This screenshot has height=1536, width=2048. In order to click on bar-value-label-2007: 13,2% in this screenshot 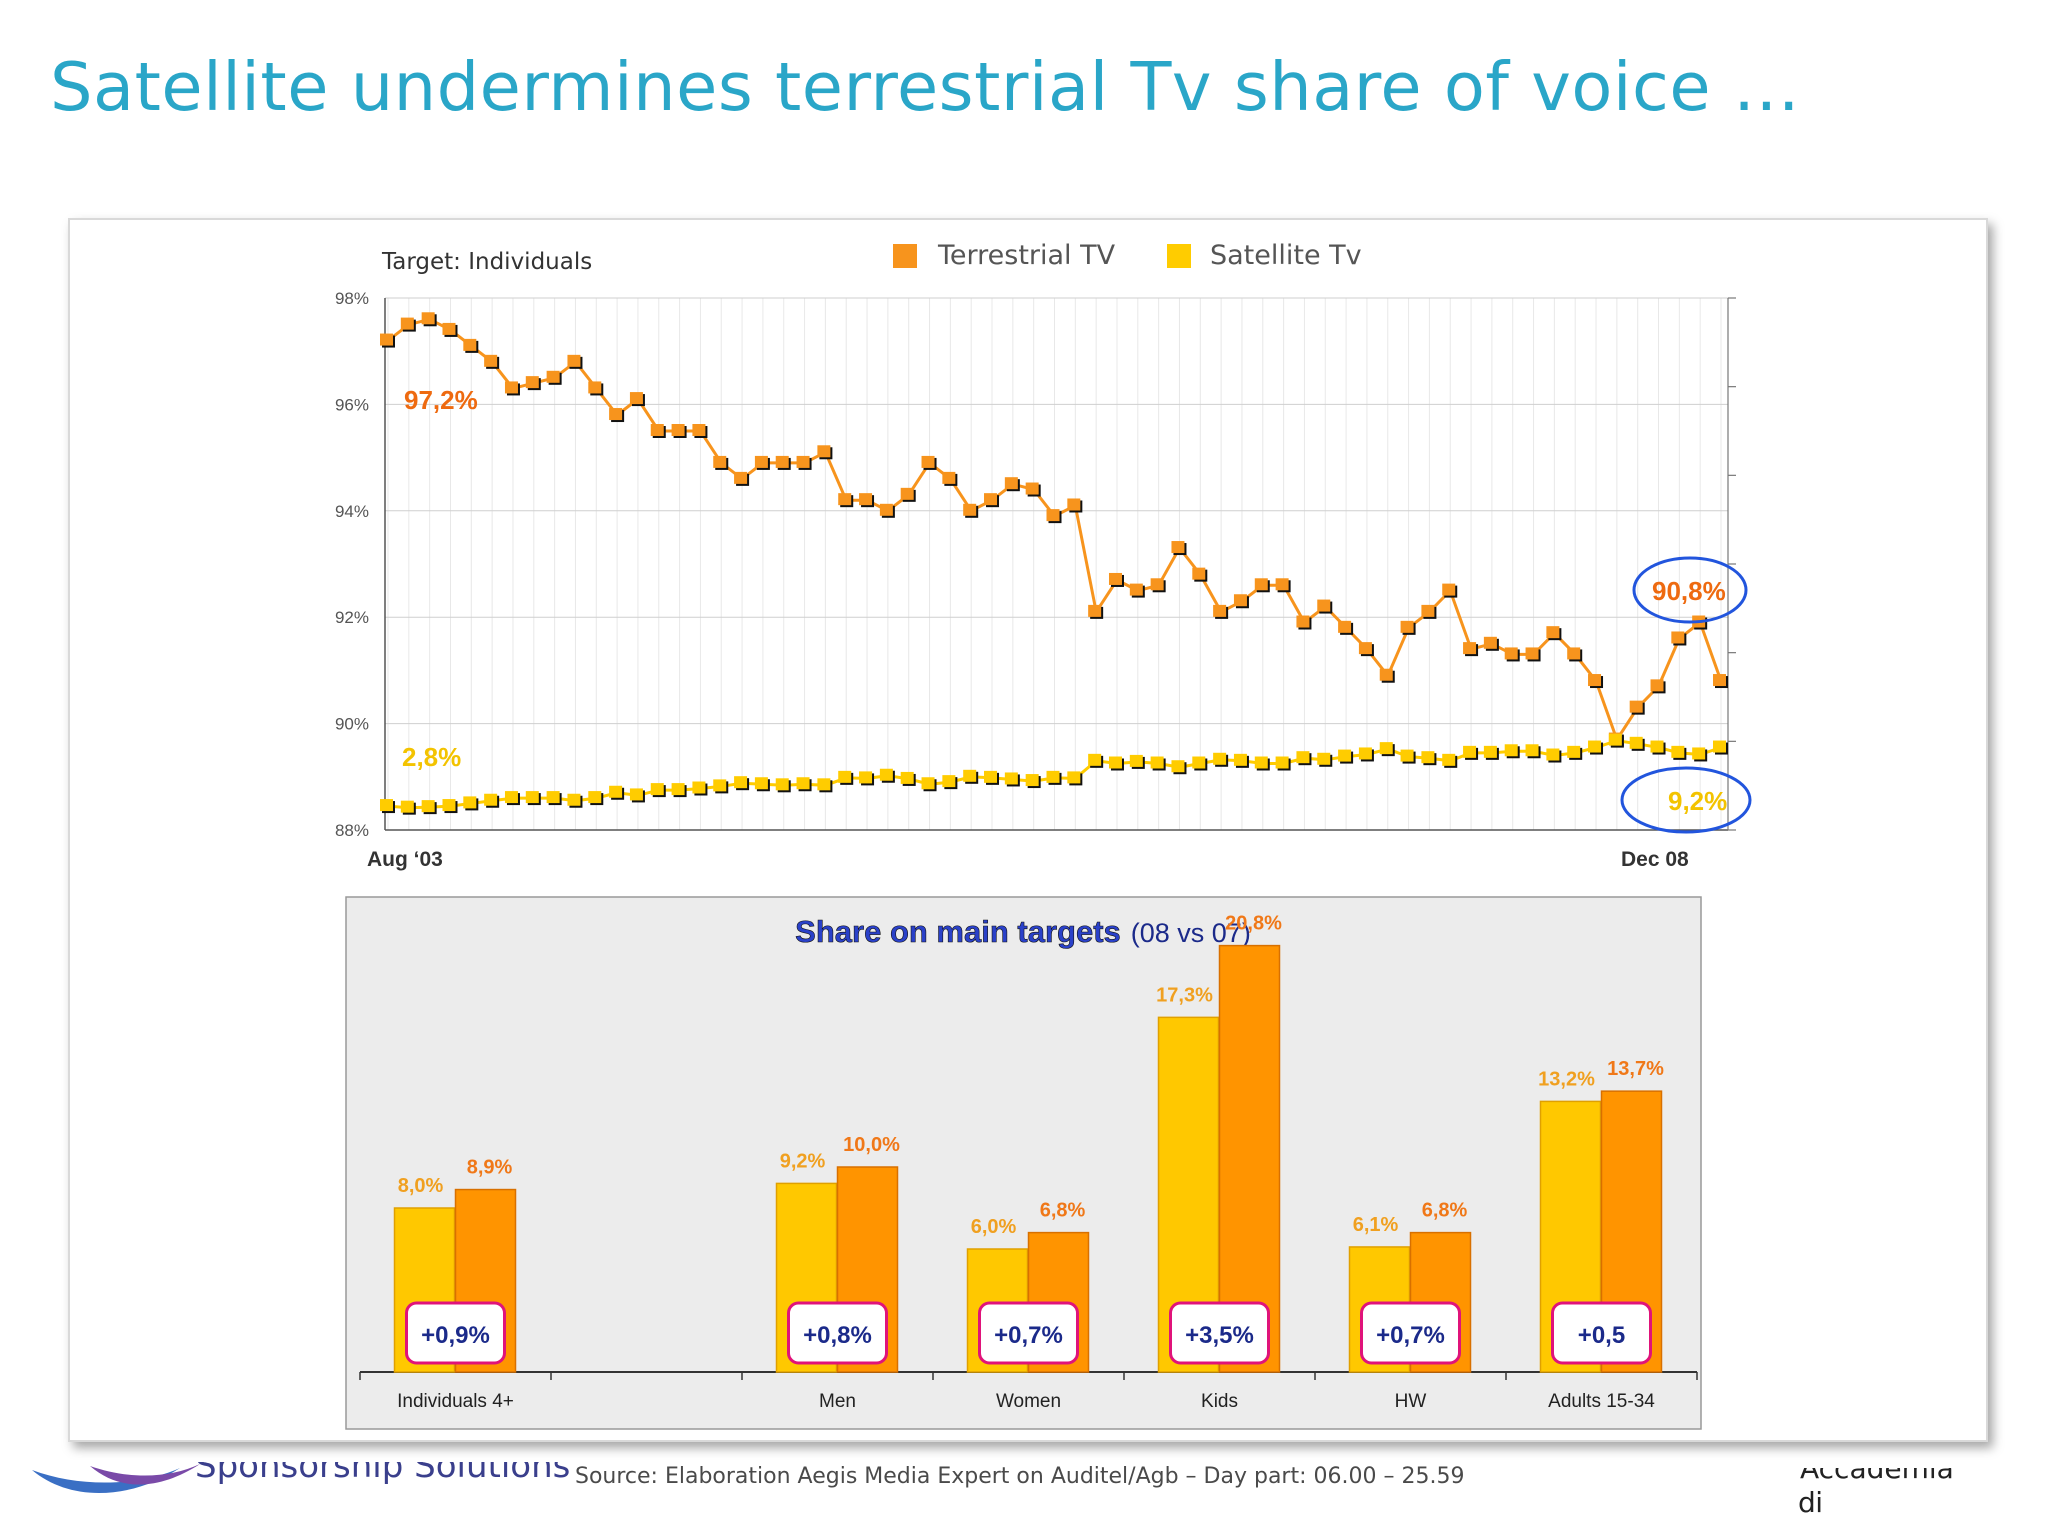, I will do `click(1566, 1079)`.